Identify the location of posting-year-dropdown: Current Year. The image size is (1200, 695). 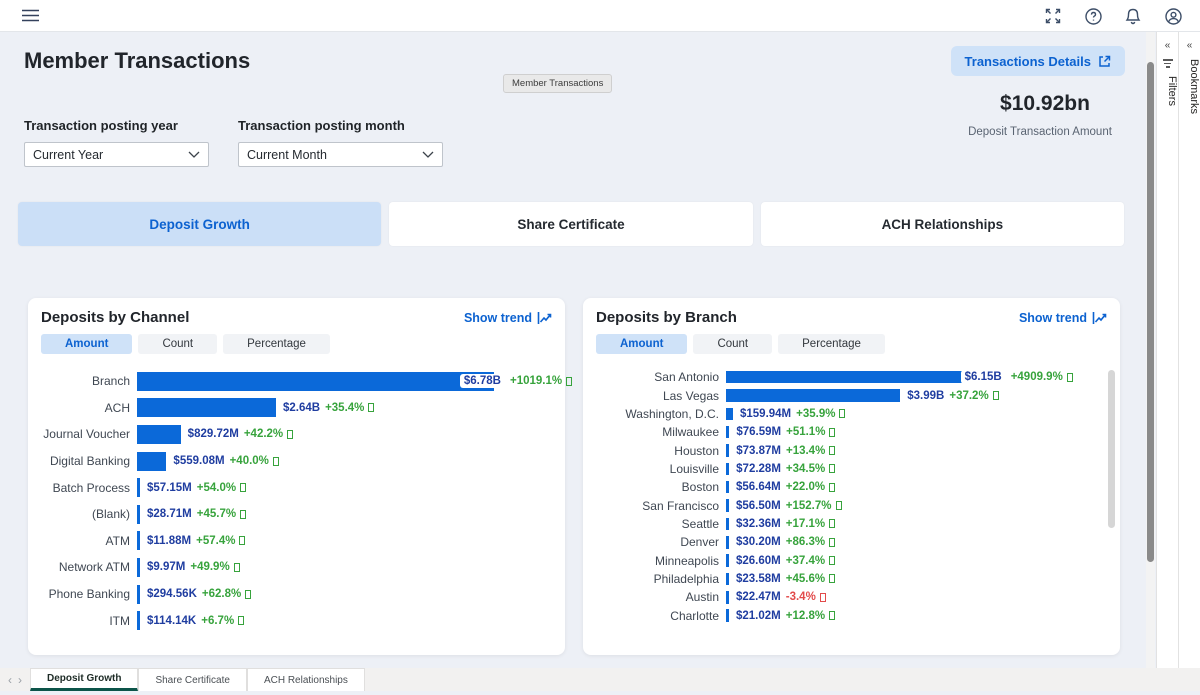
(116, 154).